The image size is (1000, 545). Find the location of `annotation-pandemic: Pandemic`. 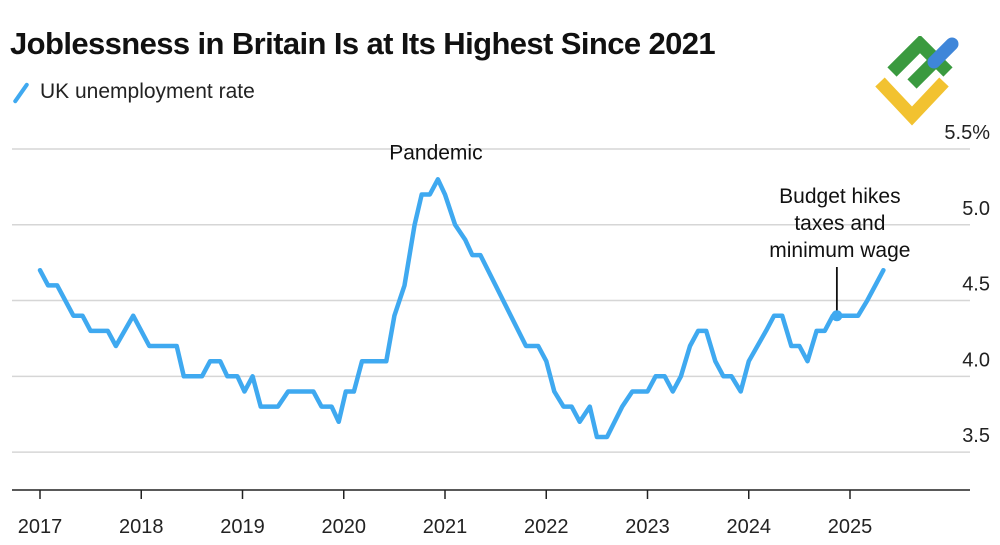

annotation-pandemic: Pandemic is located at coordinates (435, 152).